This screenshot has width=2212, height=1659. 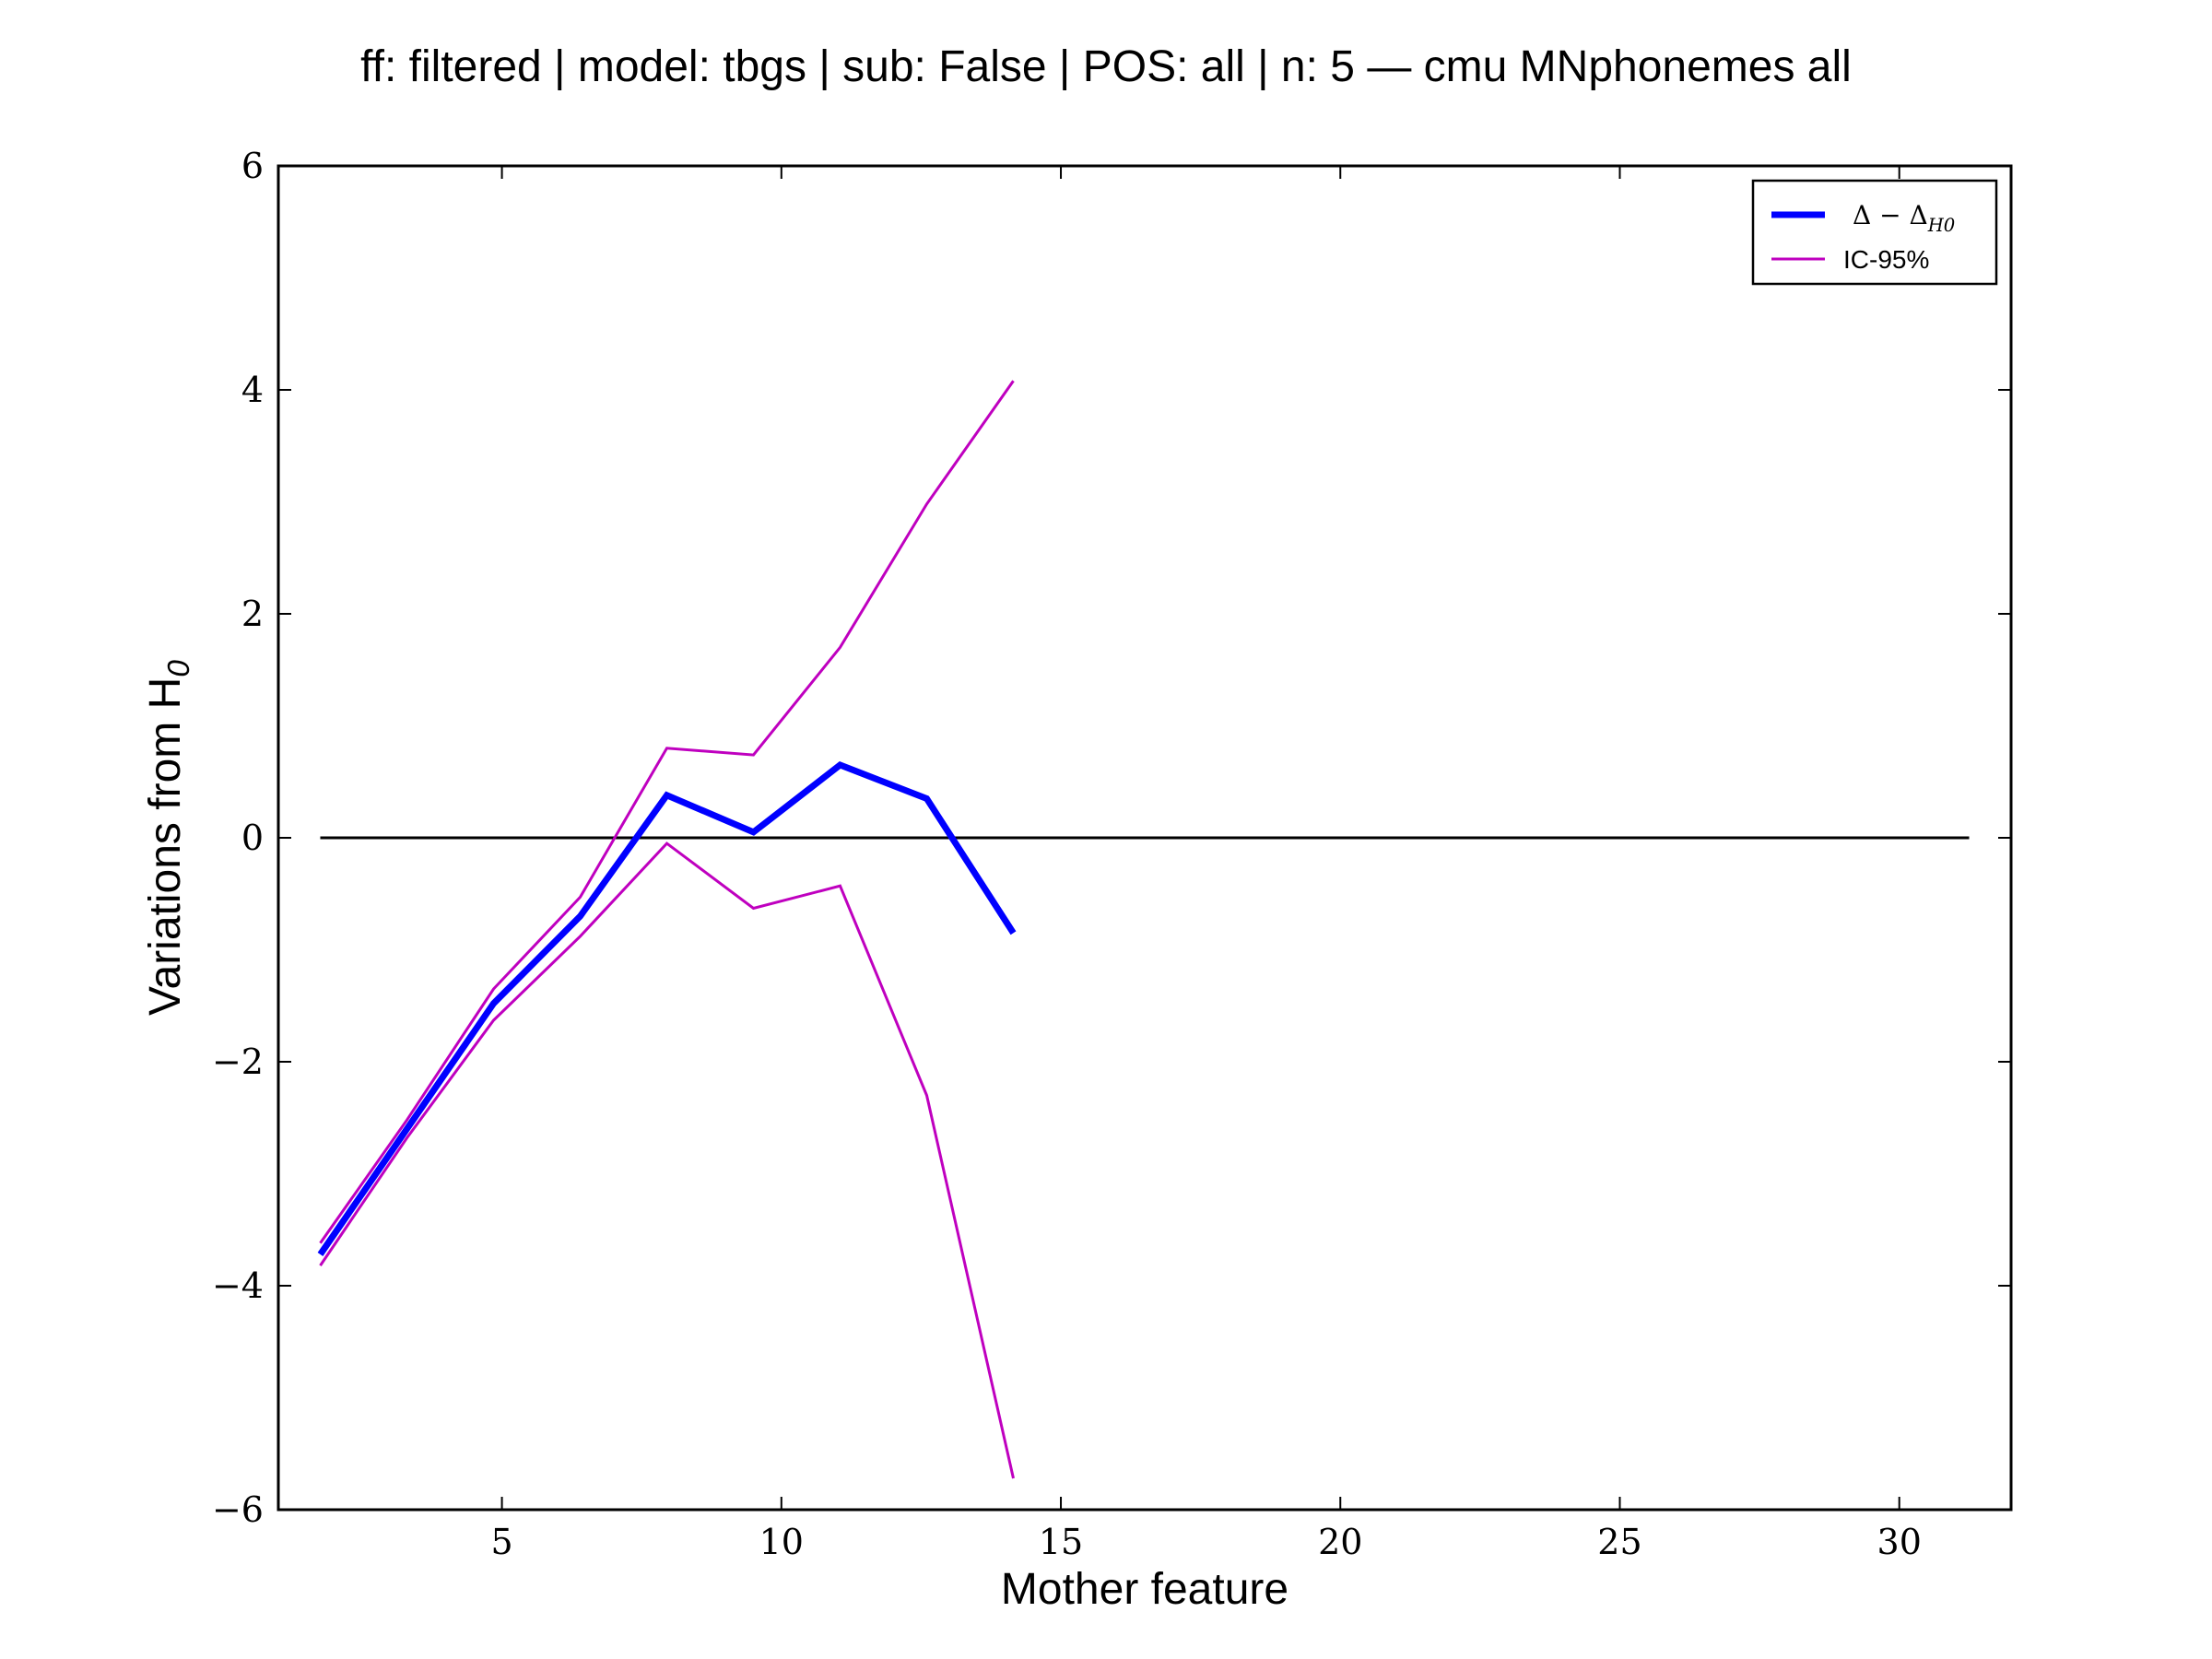 I want to click on legend: Δ − ΔH0 IC-95%, so click(x=1874, y=232).